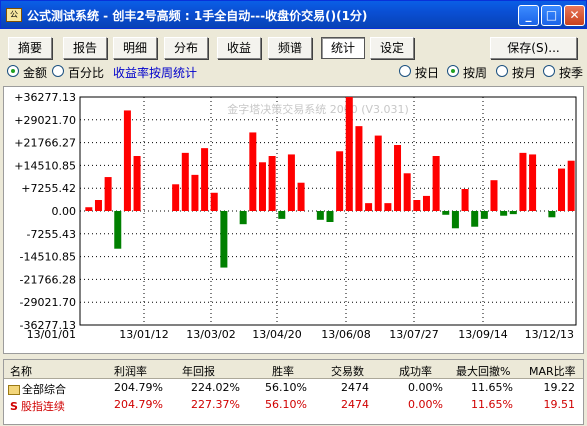  Describe the element at coordinates (425, 404) in the screenshot. I see `cell-success-rate: 0.00%` at that location.